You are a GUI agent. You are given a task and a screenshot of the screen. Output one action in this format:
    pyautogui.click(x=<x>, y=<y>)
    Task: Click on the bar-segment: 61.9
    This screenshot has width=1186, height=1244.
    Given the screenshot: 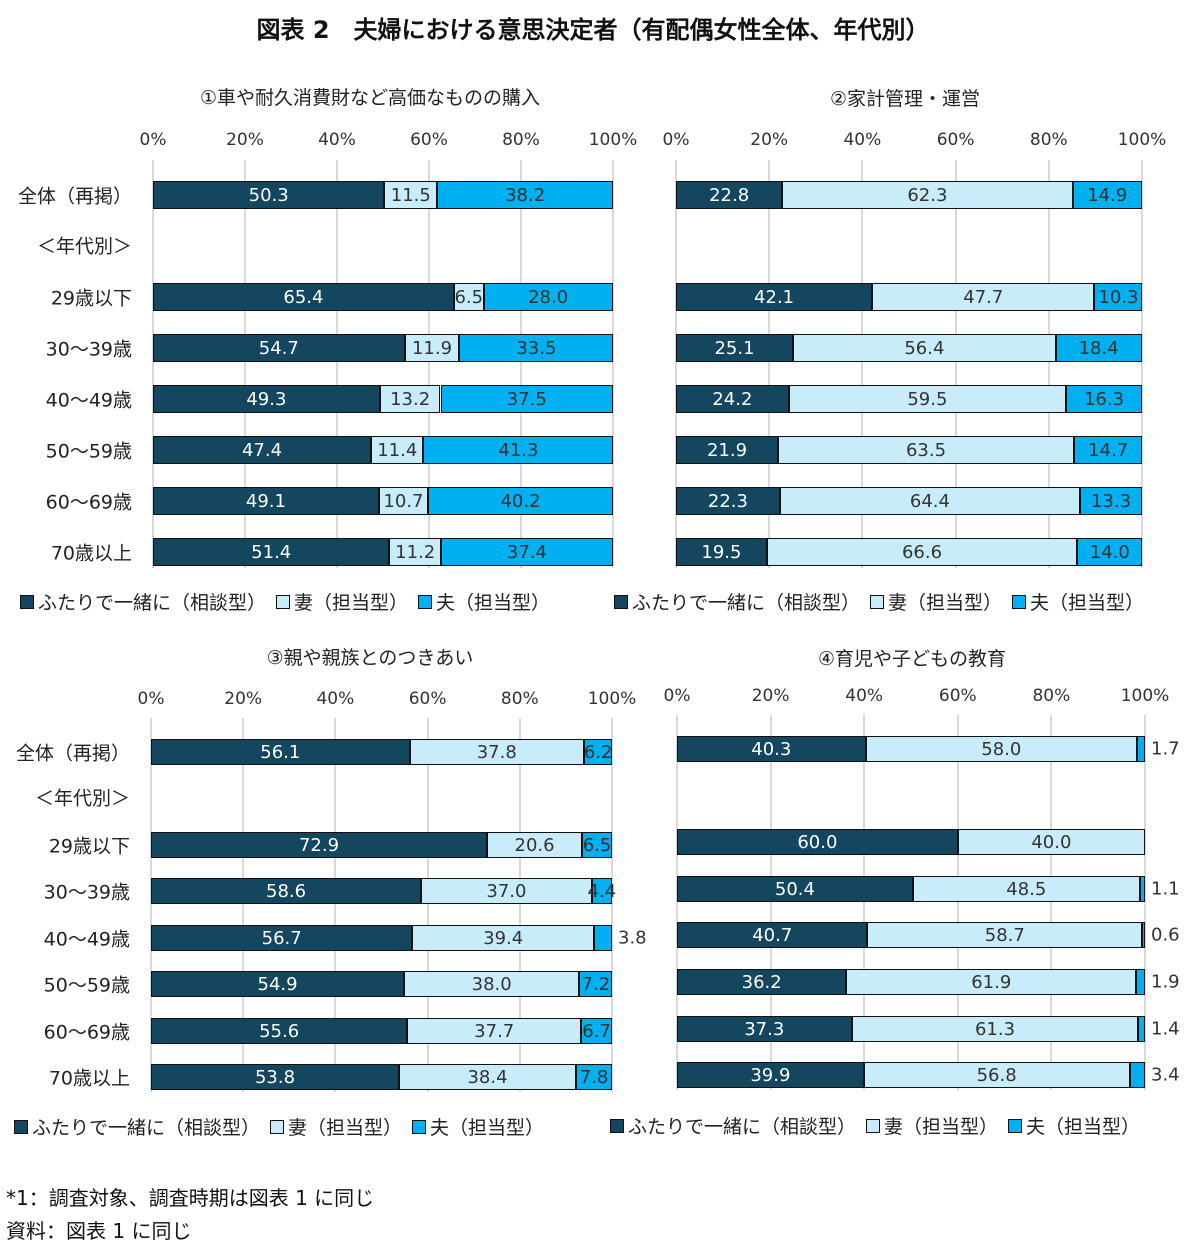 What is the action you would take?
    pyautogui.click(x=991, y=982)
    